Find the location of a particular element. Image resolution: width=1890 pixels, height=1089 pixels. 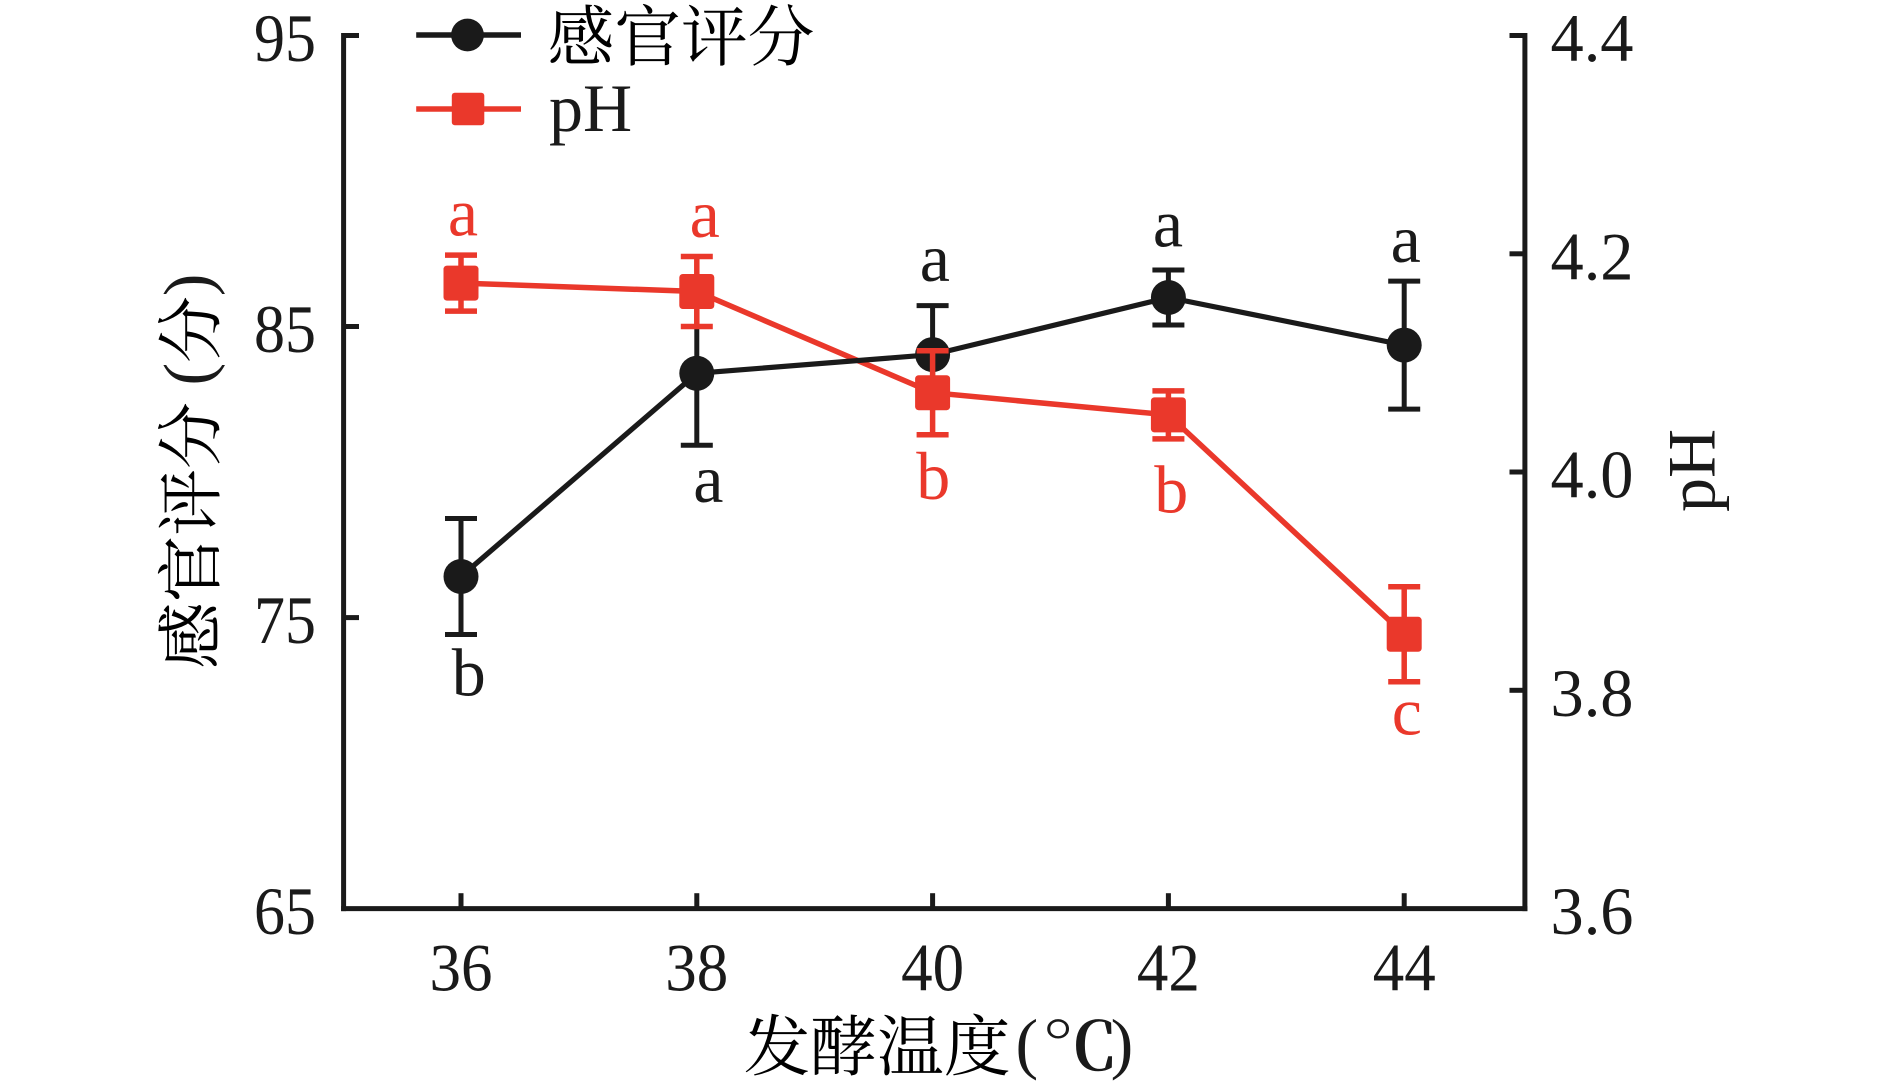

svg-text: 3.8 is located at coordinates (1592, 693).